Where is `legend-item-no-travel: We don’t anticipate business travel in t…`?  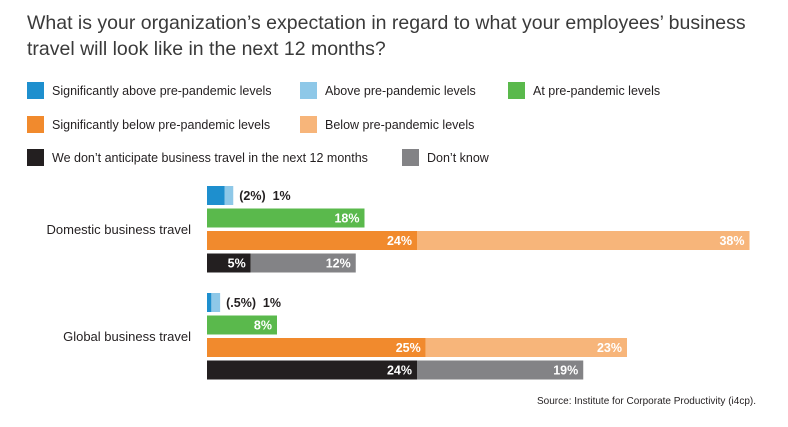
legend-item-no-travel: We don’t anticipate business travel in t… is located at coordinates (197, 157).